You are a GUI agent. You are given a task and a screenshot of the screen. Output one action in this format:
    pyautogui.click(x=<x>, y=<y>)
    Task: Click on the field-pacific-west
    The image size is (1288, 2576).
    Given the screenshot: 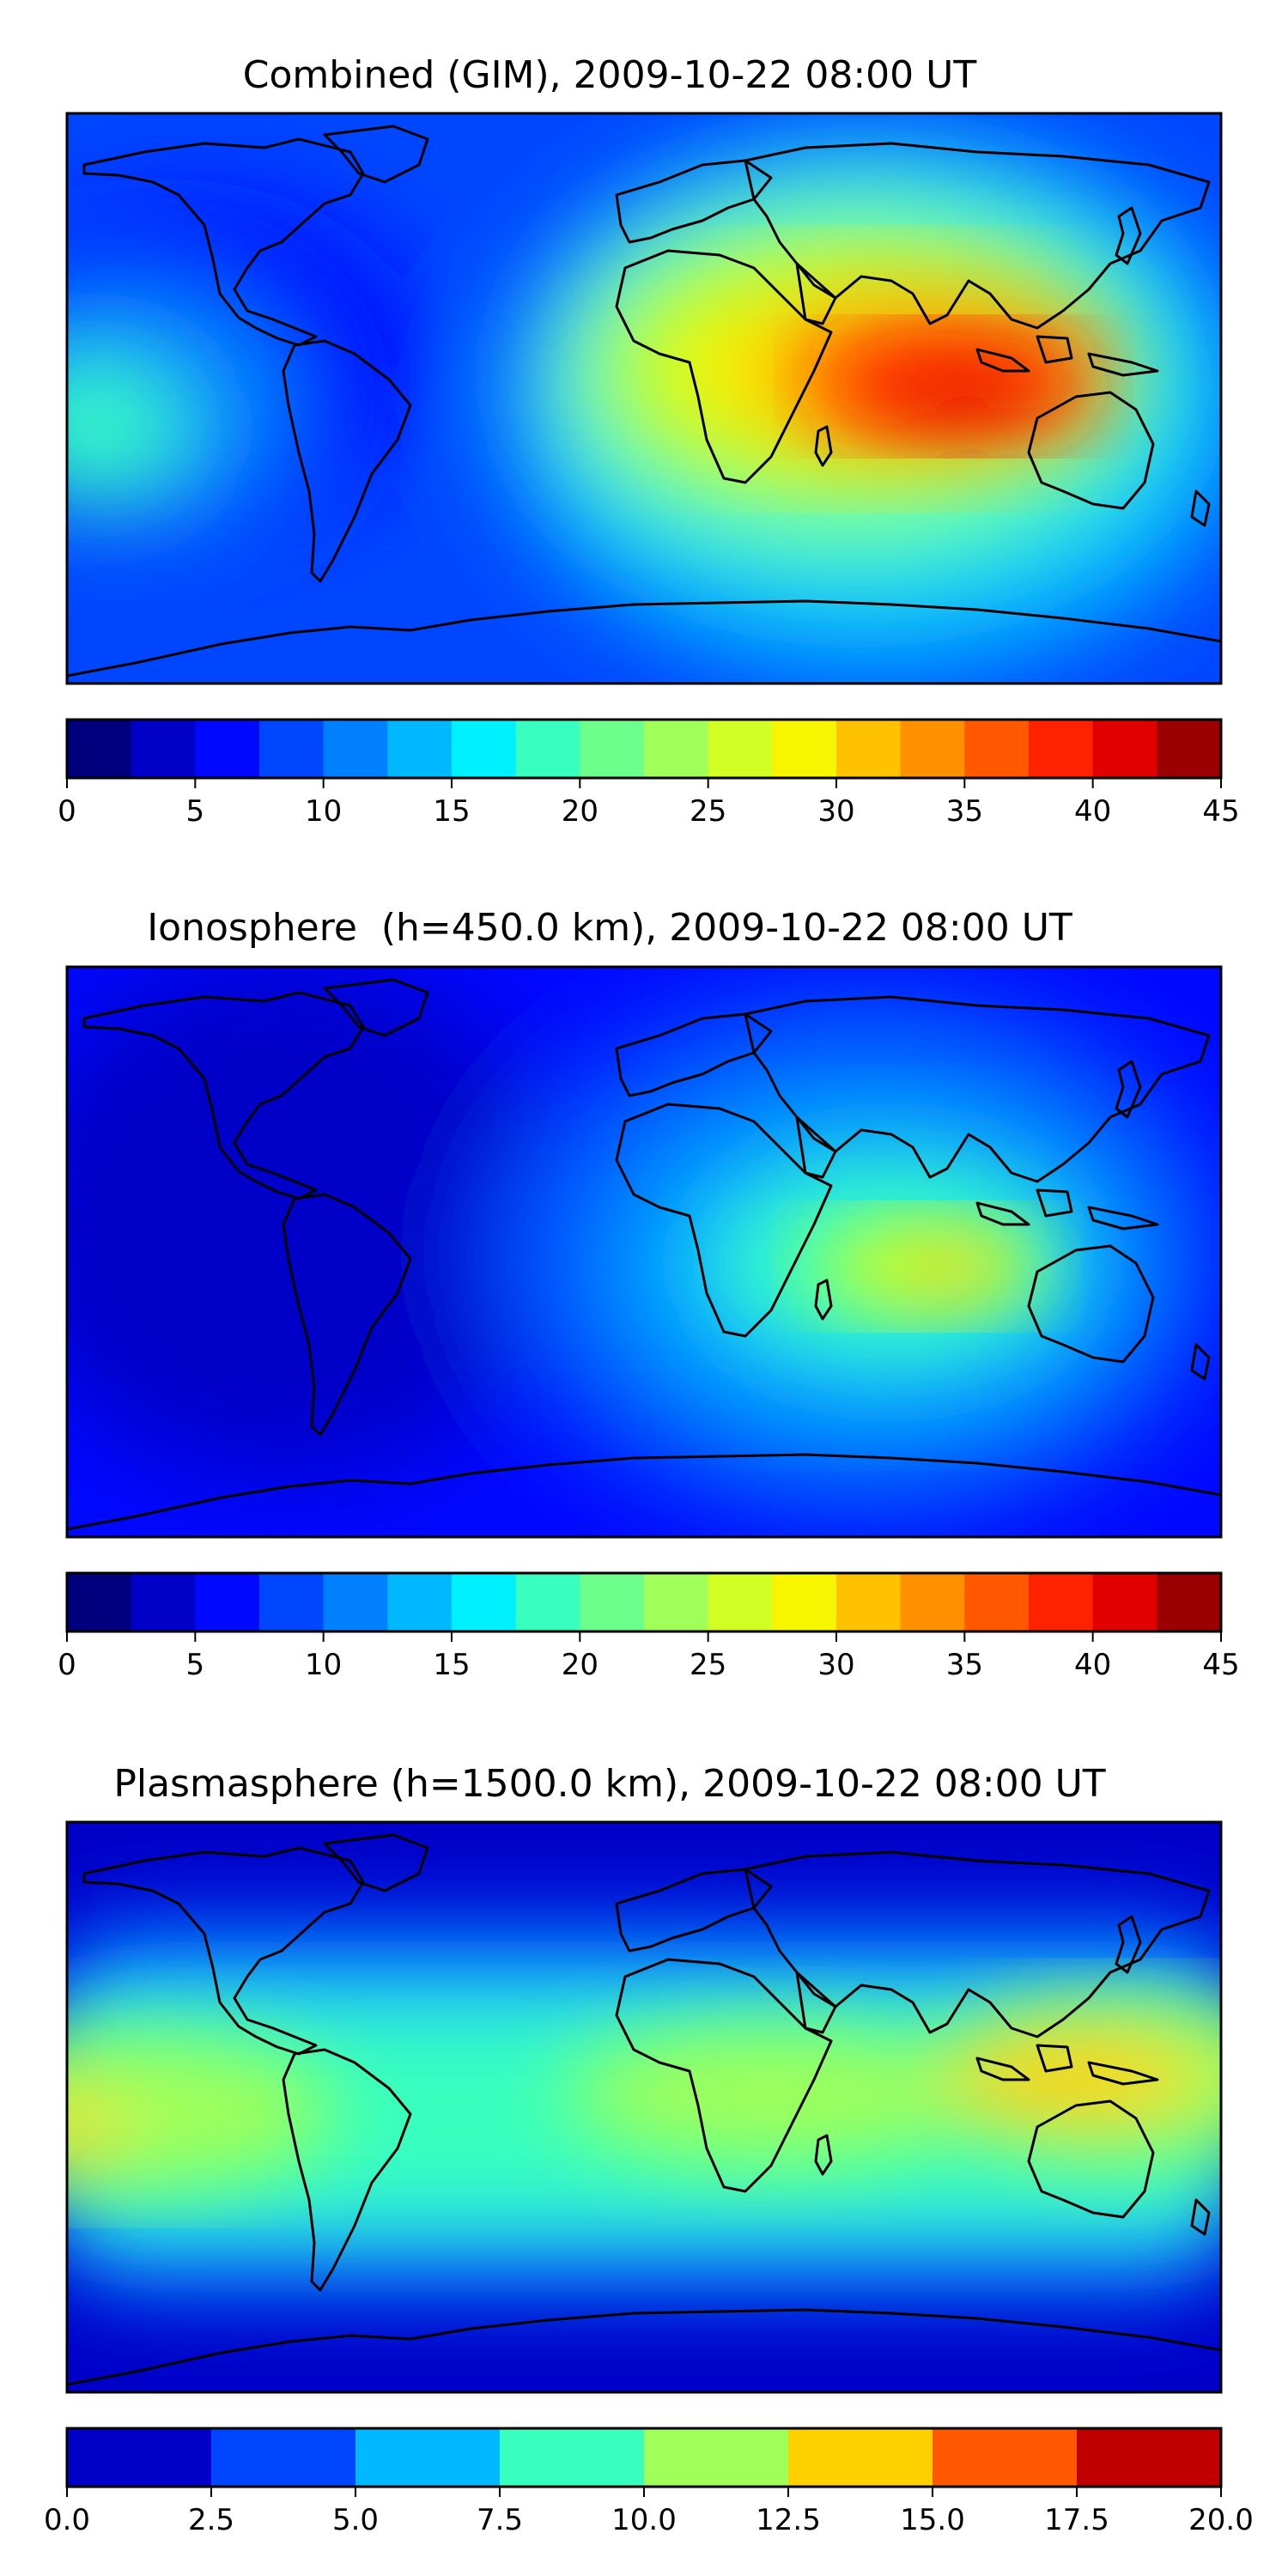 What is the action you would take?
    pyautogui.click(x=201, y=2112)
    